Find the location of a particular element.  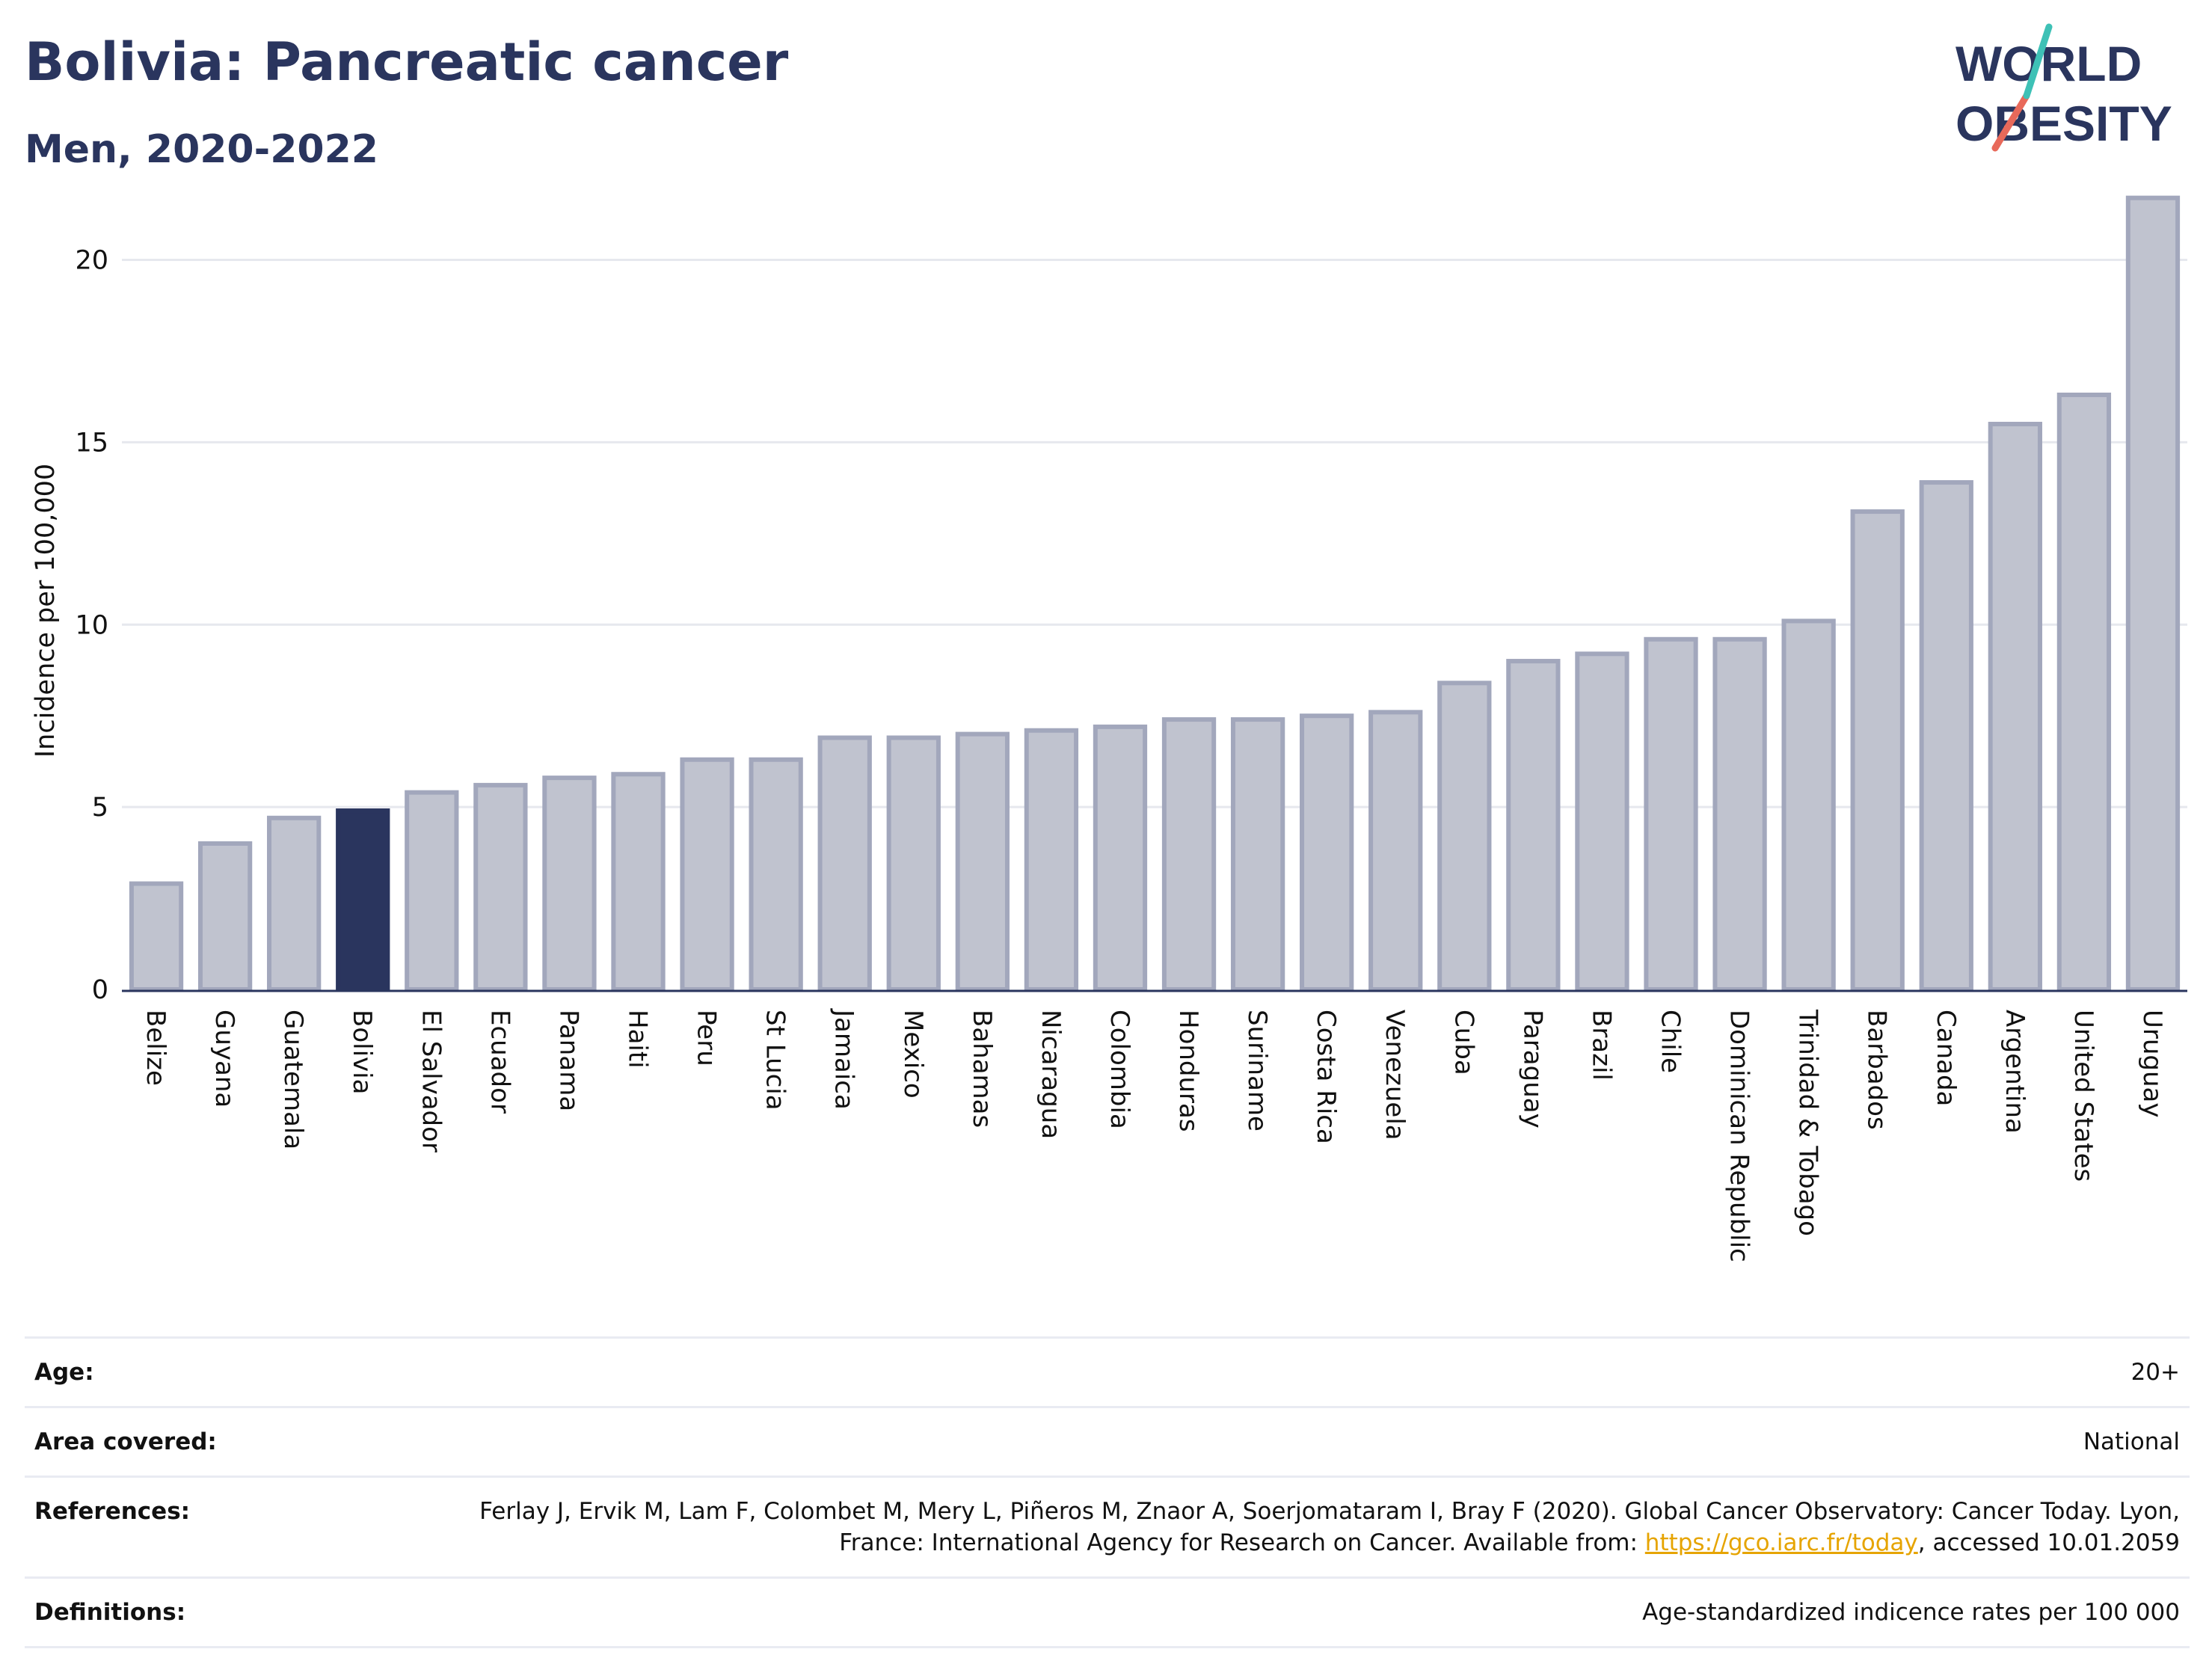

x-tick-label: Paraguay is located at coordinates (1532, 1069).